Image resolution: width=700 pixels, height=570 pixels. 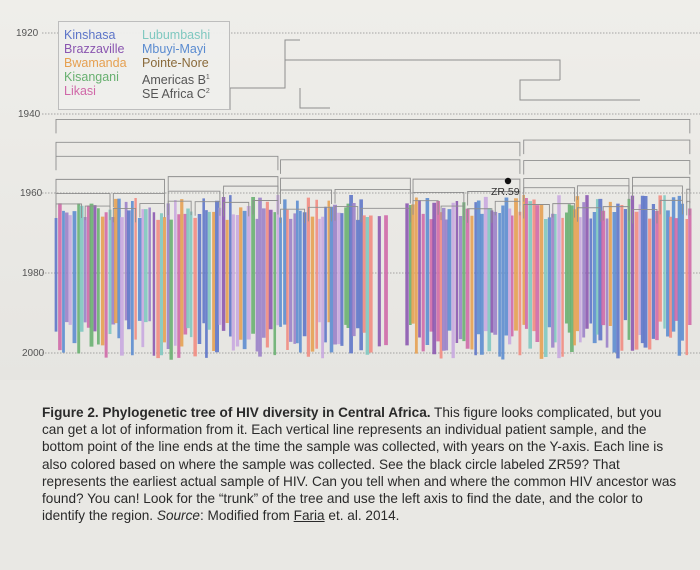 What do you see at coordinates (80, 91) in the screenshot?
I see `legend-likasi: Likasi` at bounding box center [80, 91].